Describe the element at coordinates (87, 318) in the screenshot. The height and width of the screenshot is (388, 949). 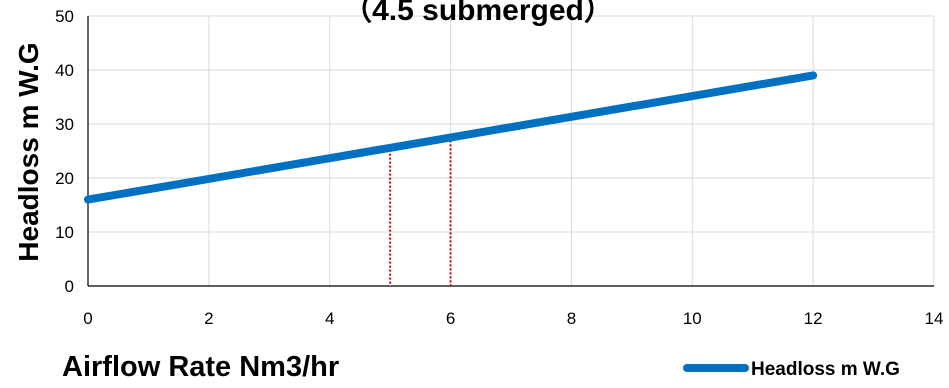
I see `x-tick-label: 0` at that location.